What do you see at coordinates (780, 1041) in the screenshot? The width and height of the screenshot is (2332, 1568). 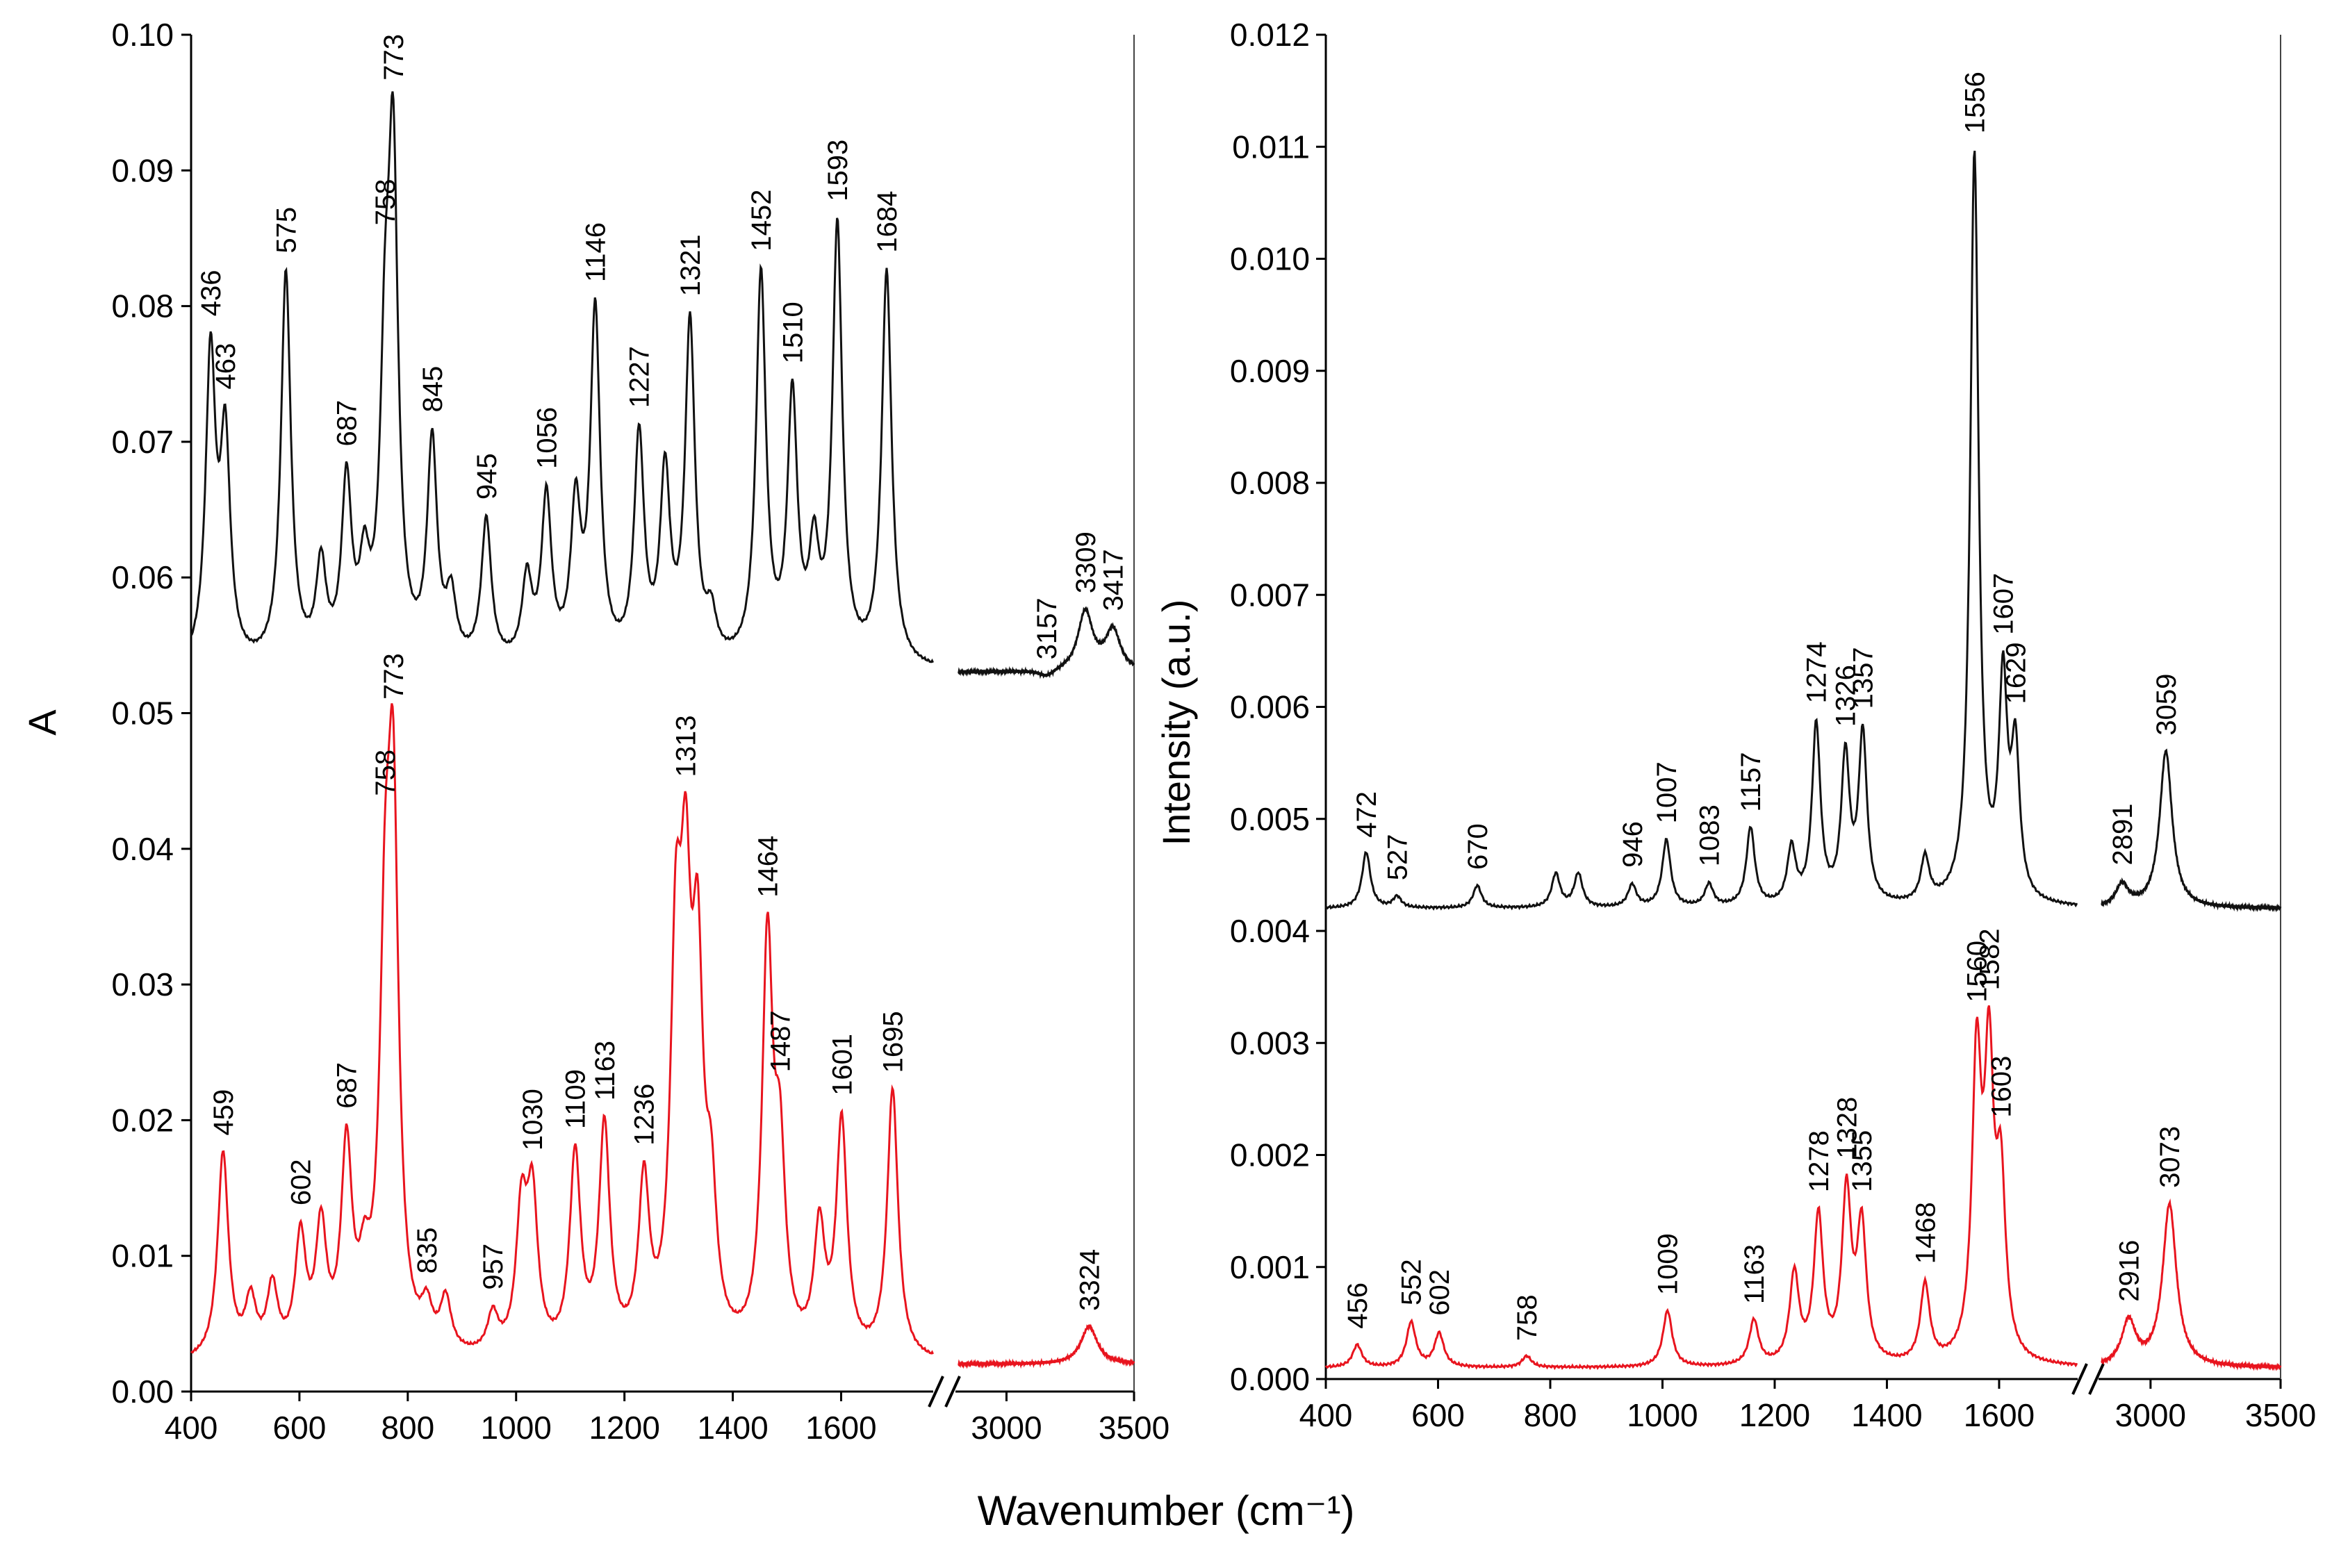 I see `peak-label: 1487` at bounding box center [780, 1041].